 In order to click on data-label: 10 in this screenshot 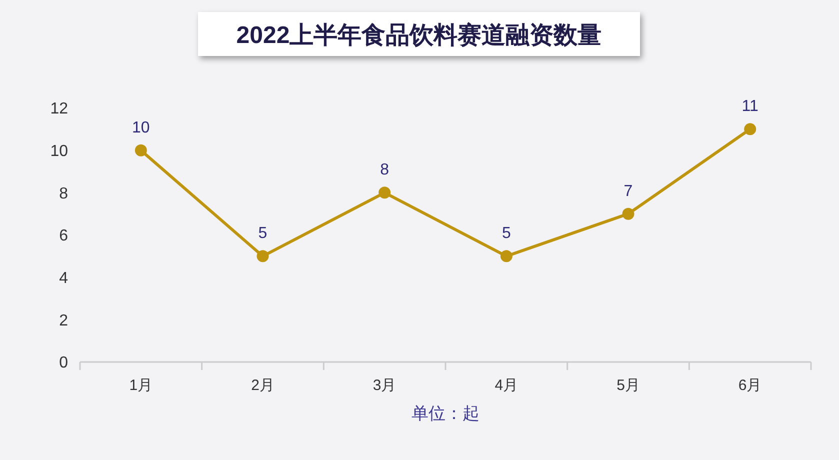, I will do `click(141, 127)`.